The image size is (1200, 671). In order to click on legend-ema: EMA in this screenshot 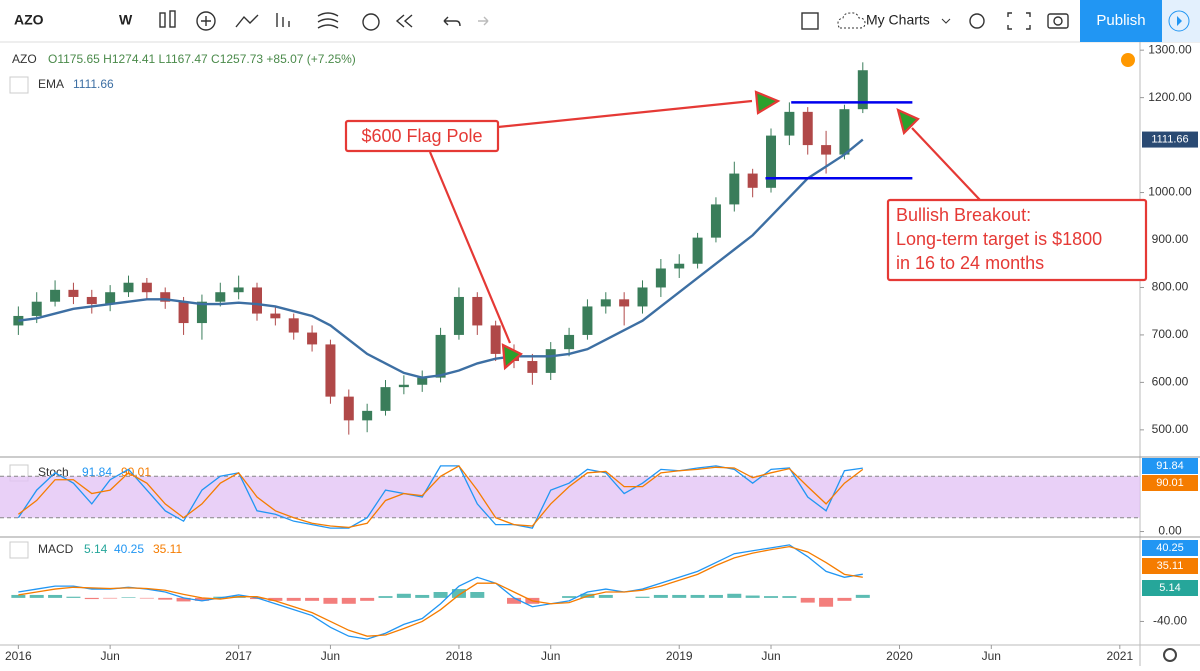, I will do `click(51, 84)`.